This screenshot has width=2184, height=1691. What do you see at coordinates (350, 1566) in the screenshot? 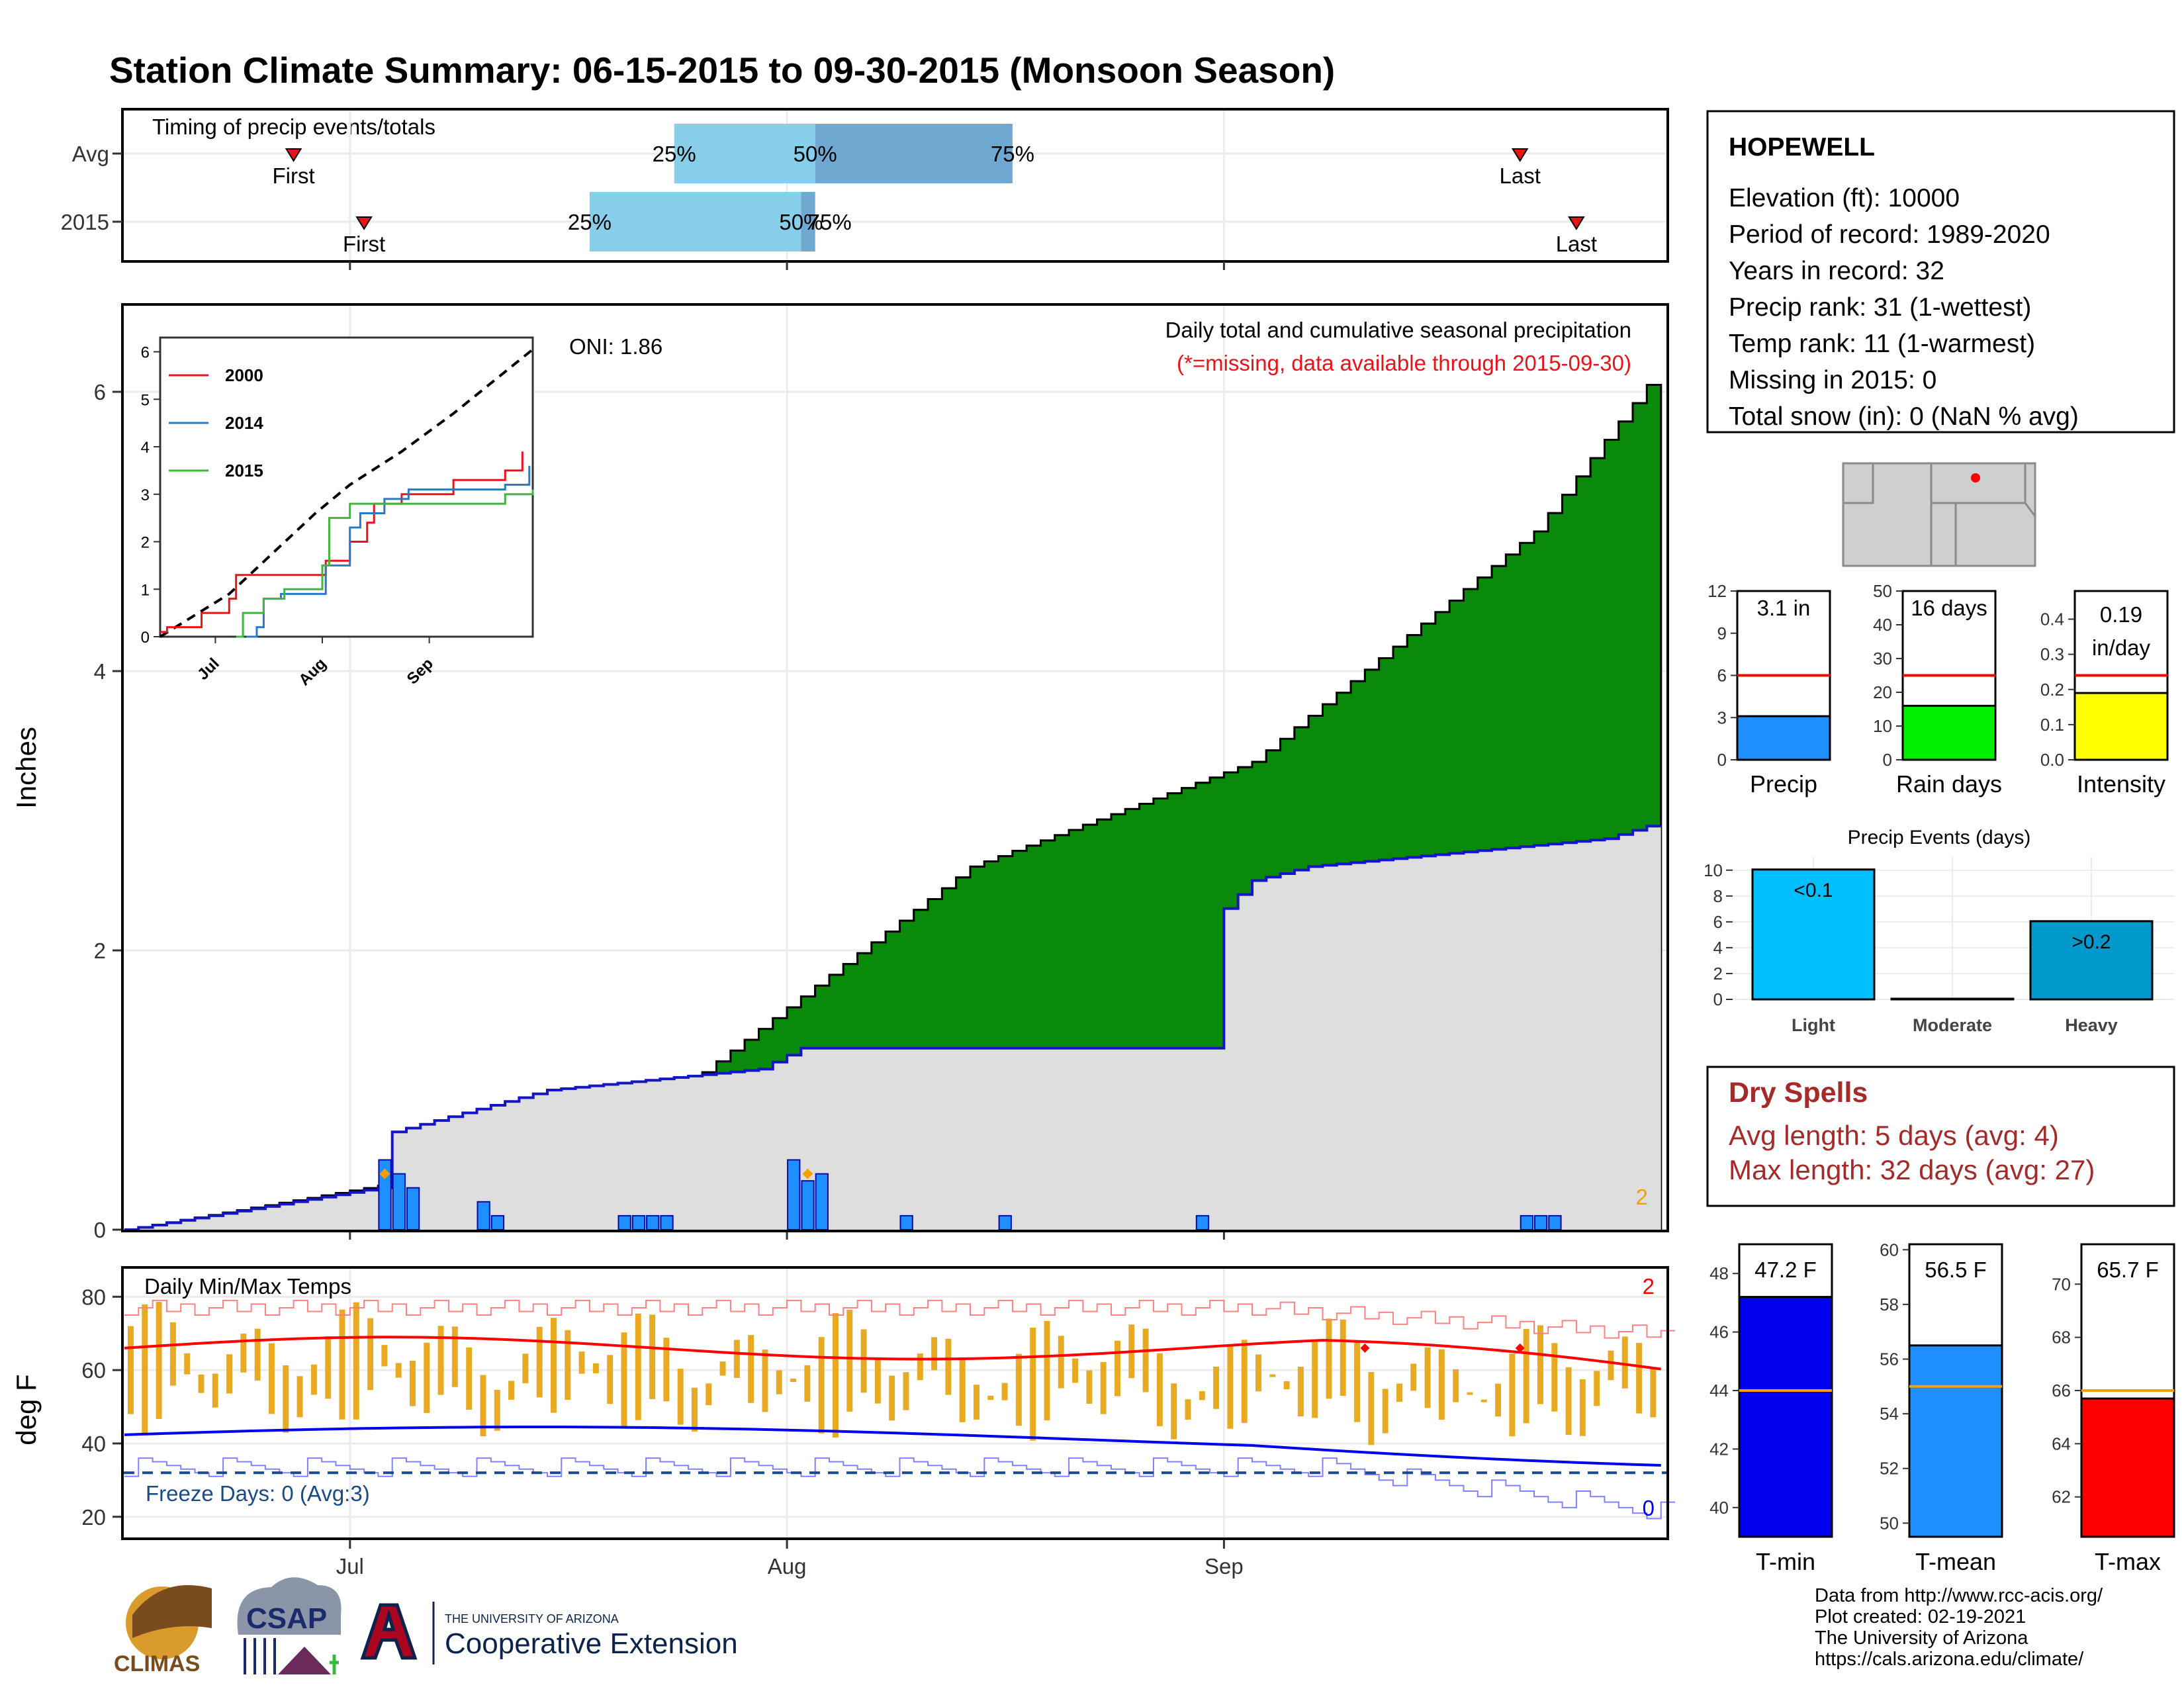
I see `temp-xtick-label: Jul` at bounding box center [350, 1566].